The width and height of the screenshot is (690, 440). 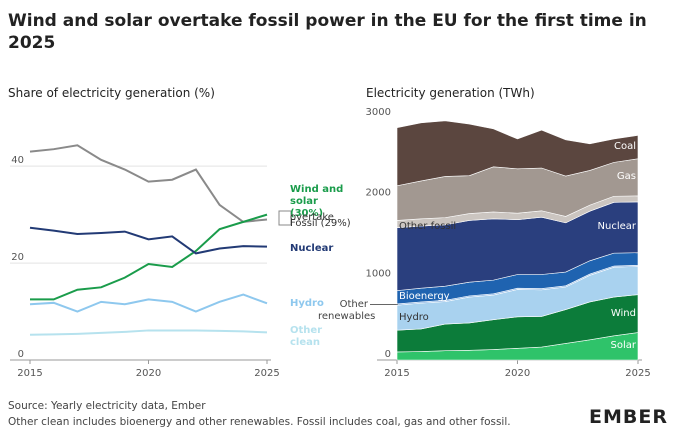 What do you see at coordinates (628, 417) in the screenshot?
I see `logo: EMBER` at bounding box center [628, 417].